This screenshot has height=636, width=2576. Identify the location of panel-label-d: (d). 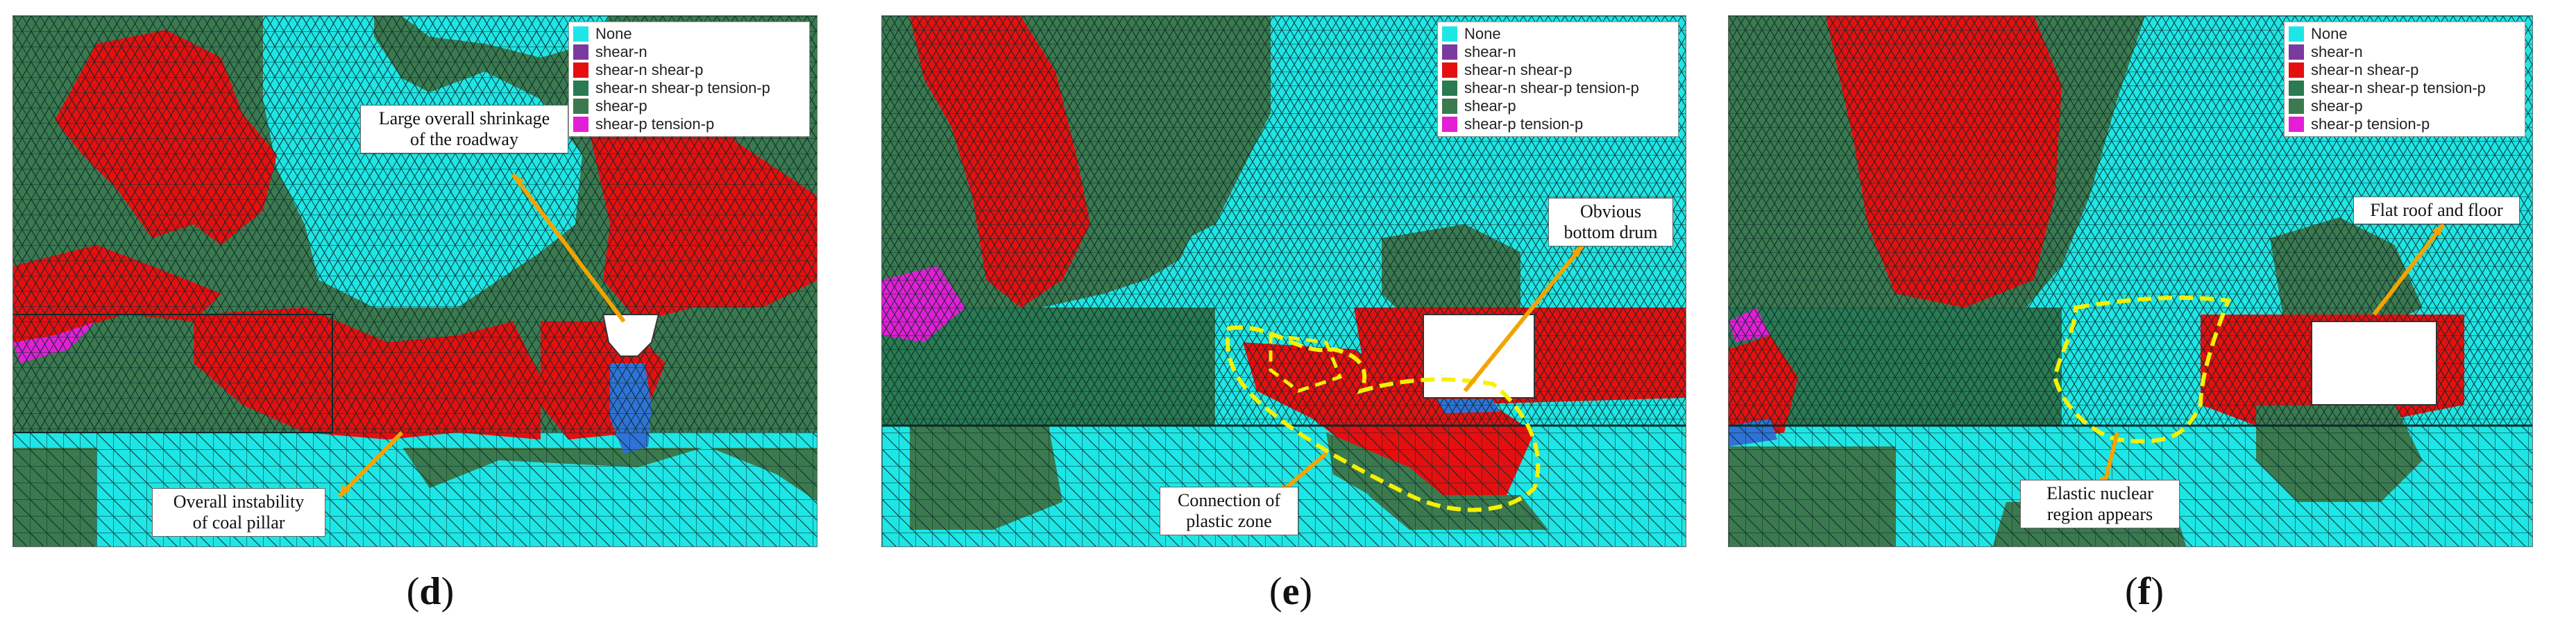
(430, 591).